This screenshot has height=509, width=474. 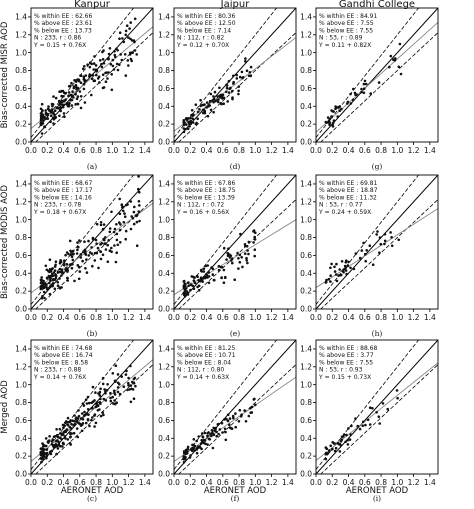 I want to click on stat-line: % above EE : 16.74, so click(x=63, y=355).